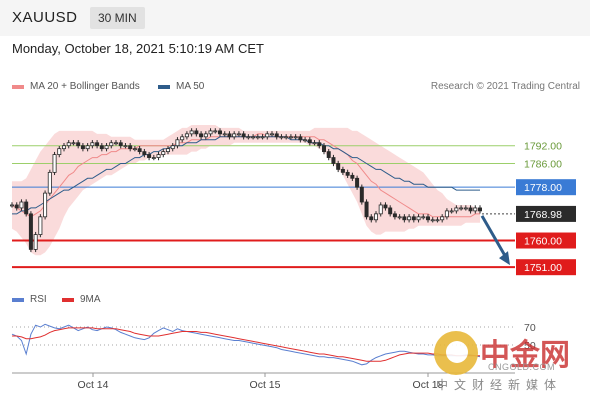 Image resolution: width=590 pixels, height=401 pixels. I want to click on level-label-1760.00: 1760.00, so click(543, 242).